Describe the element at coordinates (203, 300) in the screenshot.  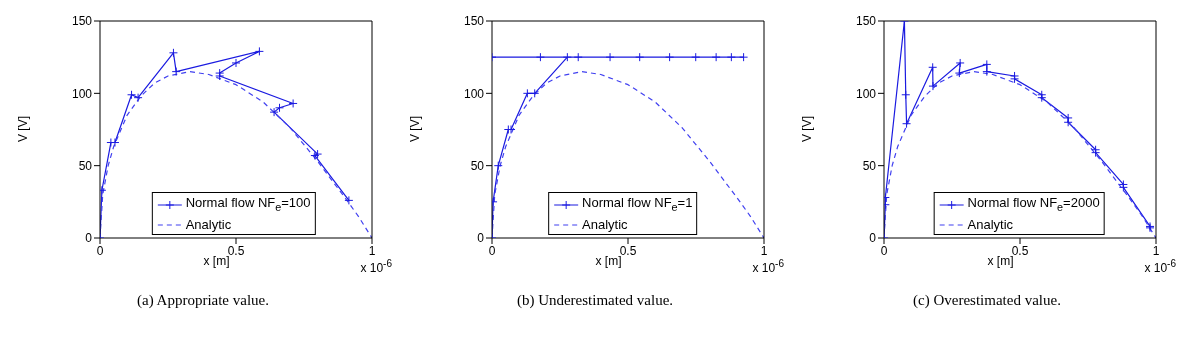
I see `text: (a) Appropriate value.` at that location.